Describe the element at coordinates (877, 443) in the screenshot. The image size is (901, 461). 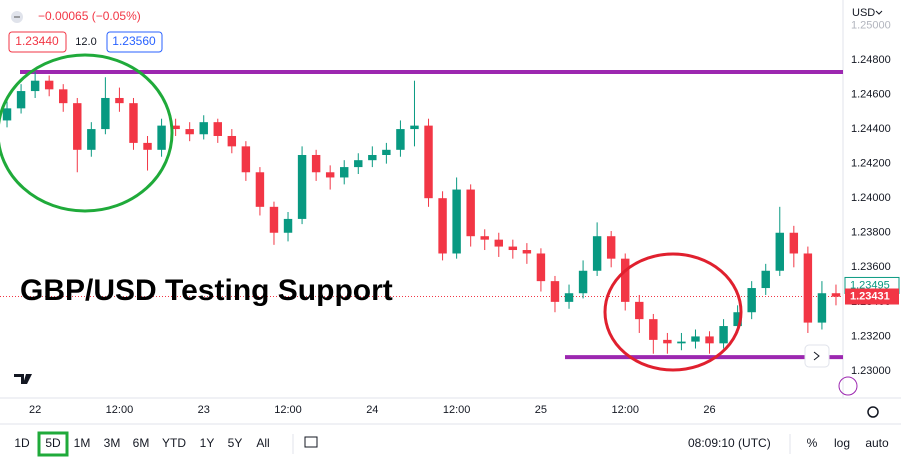
I see `axis-option: auto` at that location.